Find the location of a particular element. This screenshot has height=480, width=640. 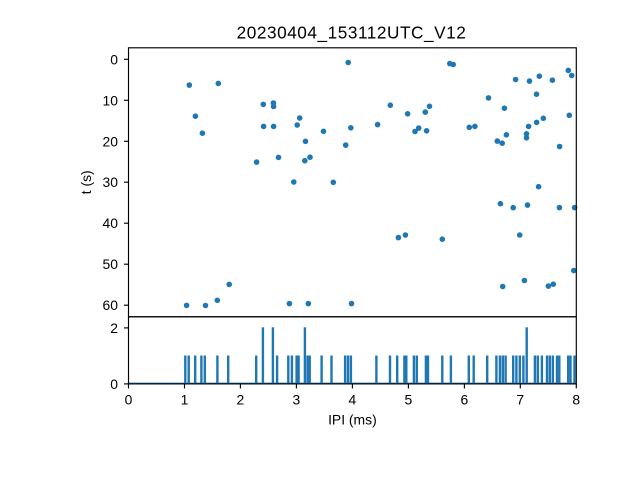

svg-text: 4 is located at coordinates (353, 400).